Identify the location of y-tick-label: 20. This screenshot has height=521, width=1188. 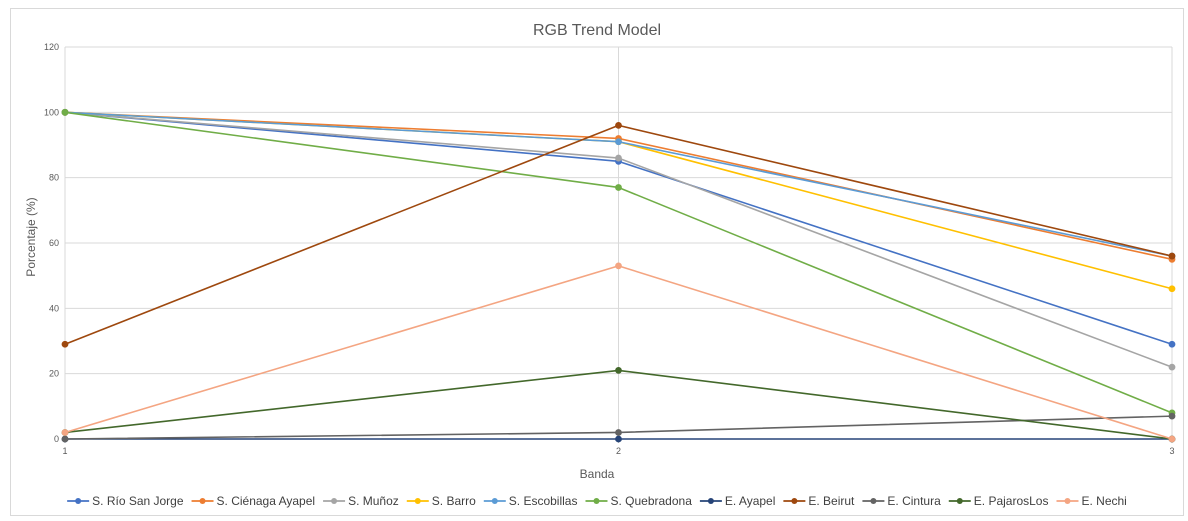
(54, 374).